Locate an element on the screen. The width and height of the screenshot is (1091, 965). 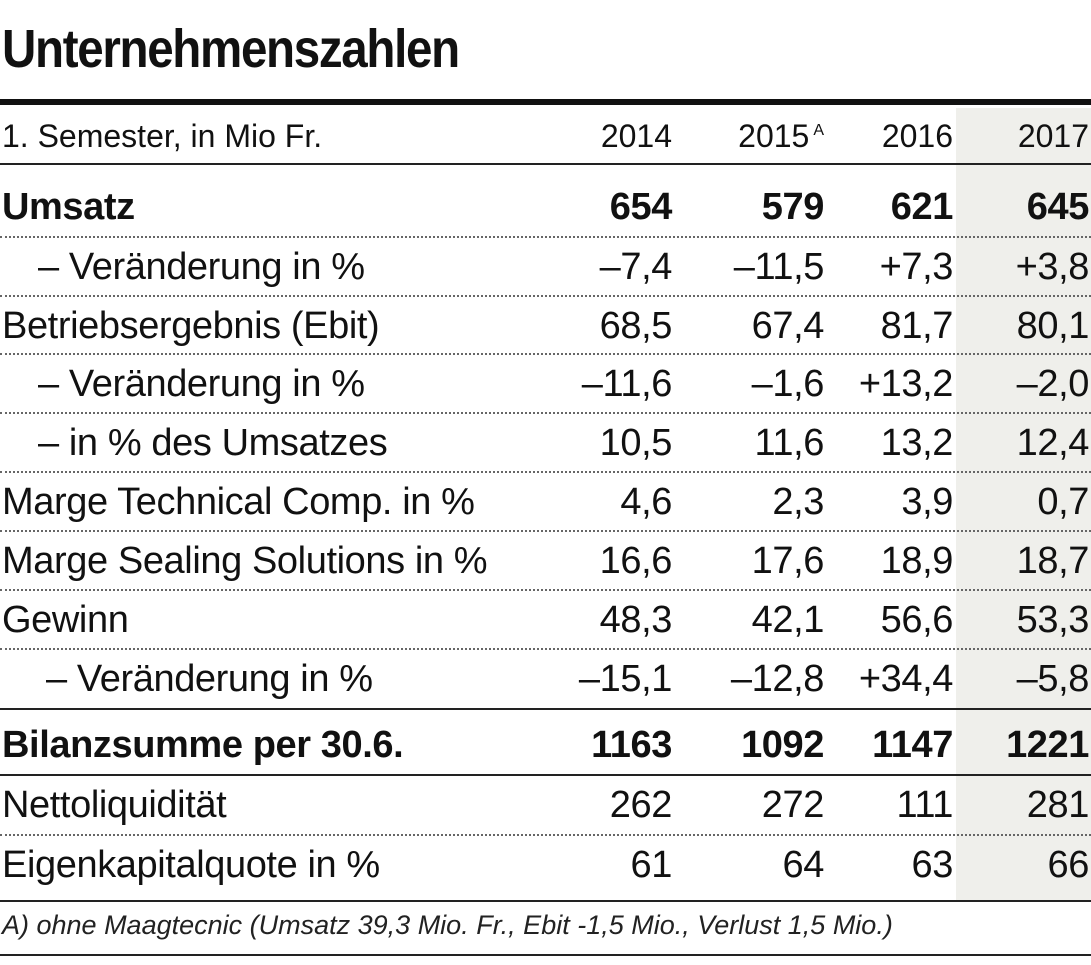
value-2016: 13,2 is located at coordinates (917, 443).